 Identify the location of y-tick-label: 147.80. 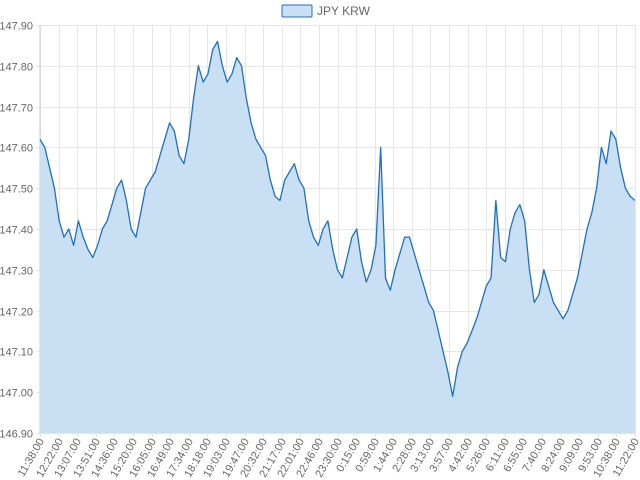
(16, 68).